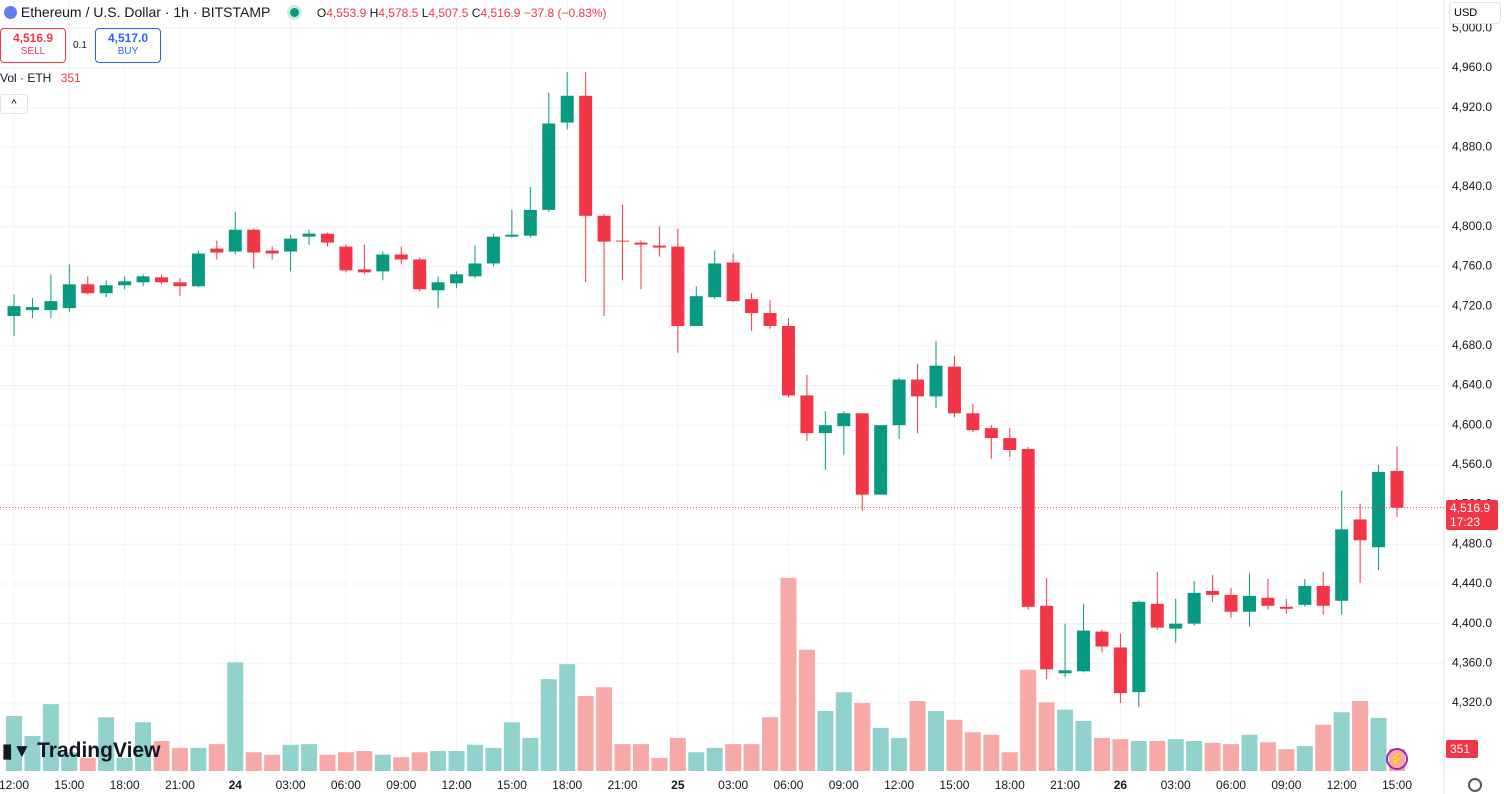  Describe the element at coordinates (1397, 759) in the screenshot. I see `assistant-icon: ⚡` at that location.